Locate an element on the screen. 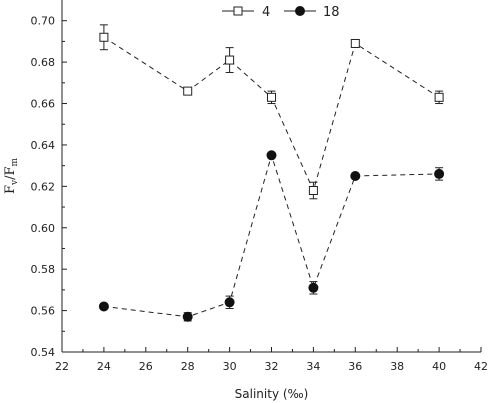  y-tick-label: 0.64 is located at coordinates (43, 145).